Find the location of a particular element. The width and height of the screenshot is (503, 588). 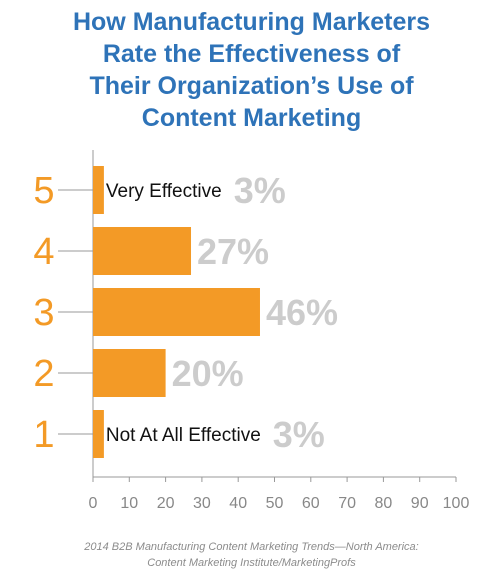

category-description: Not At All Effective is located at coordinates (183, 435).